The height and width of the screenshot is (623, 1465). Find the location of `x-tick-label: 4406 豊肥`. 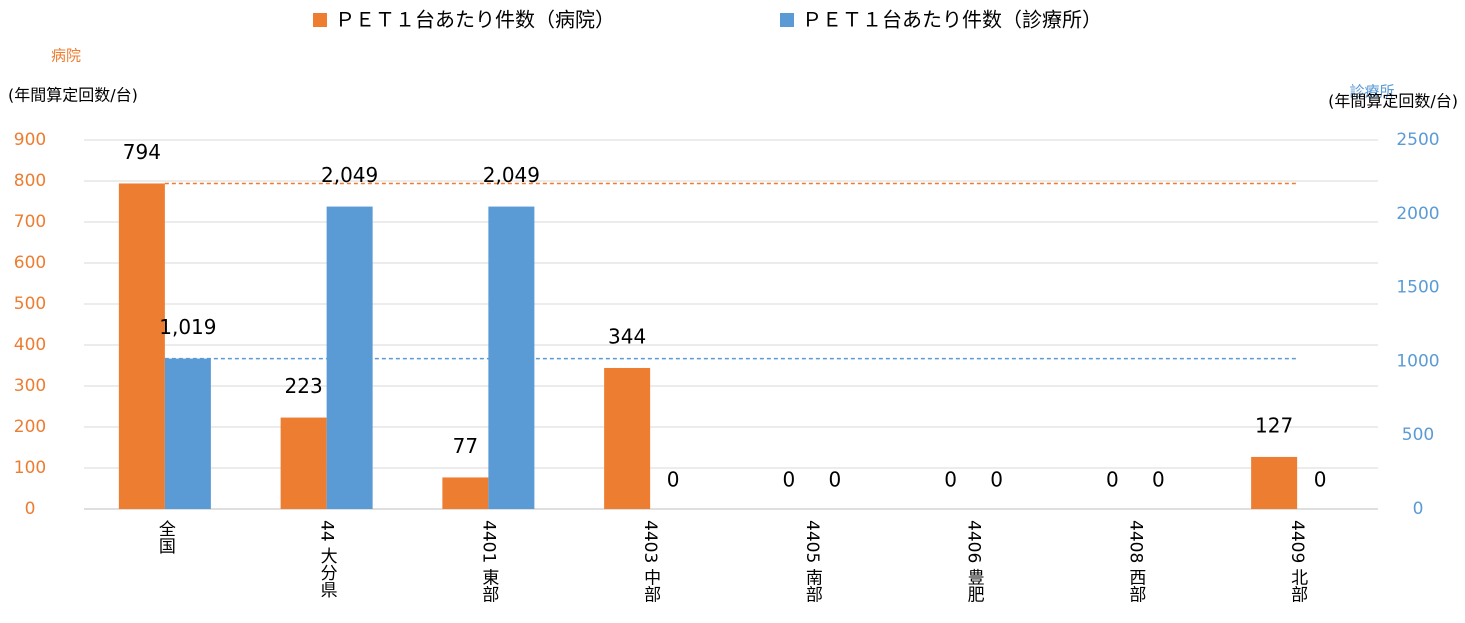

x-tick-label: 4406 豊肥 is located at coordinates (974, 561).